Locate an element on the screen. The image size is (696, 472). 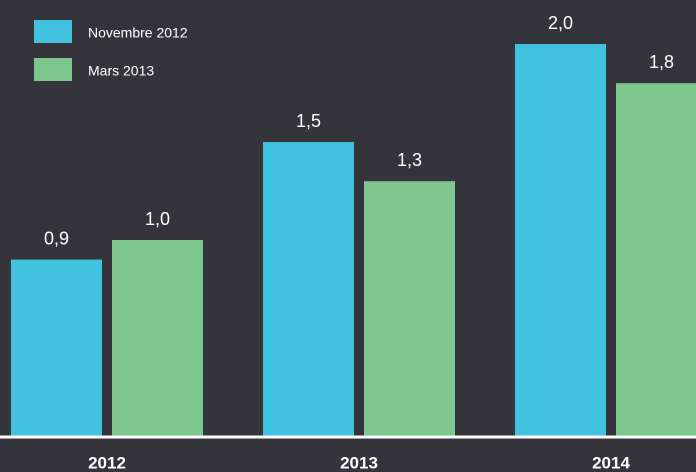
value-label: 1,8 is located at coordinates (661, 62).